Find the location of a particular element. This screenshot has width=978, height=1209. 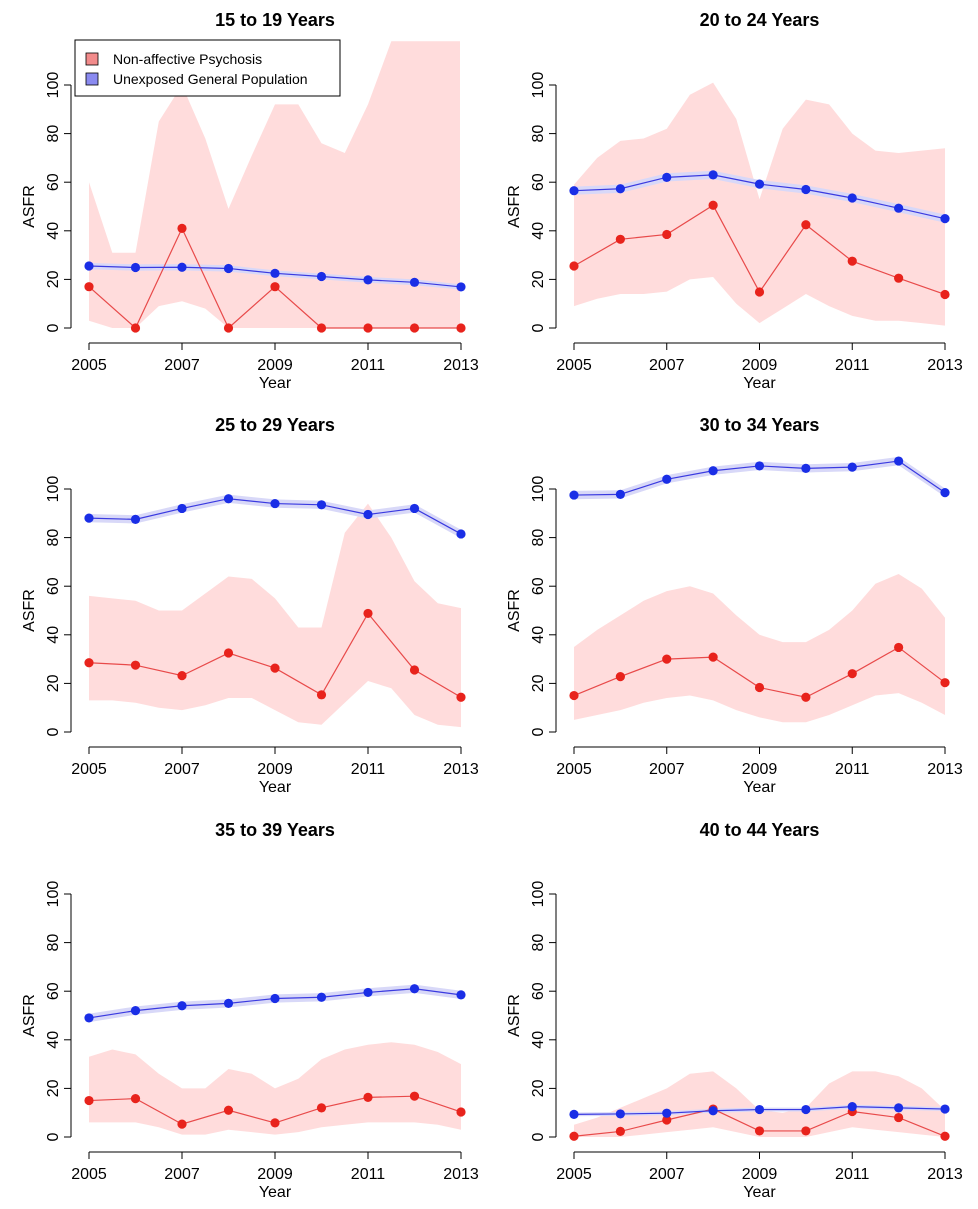

legend-box is located at coordinates (207, 68).